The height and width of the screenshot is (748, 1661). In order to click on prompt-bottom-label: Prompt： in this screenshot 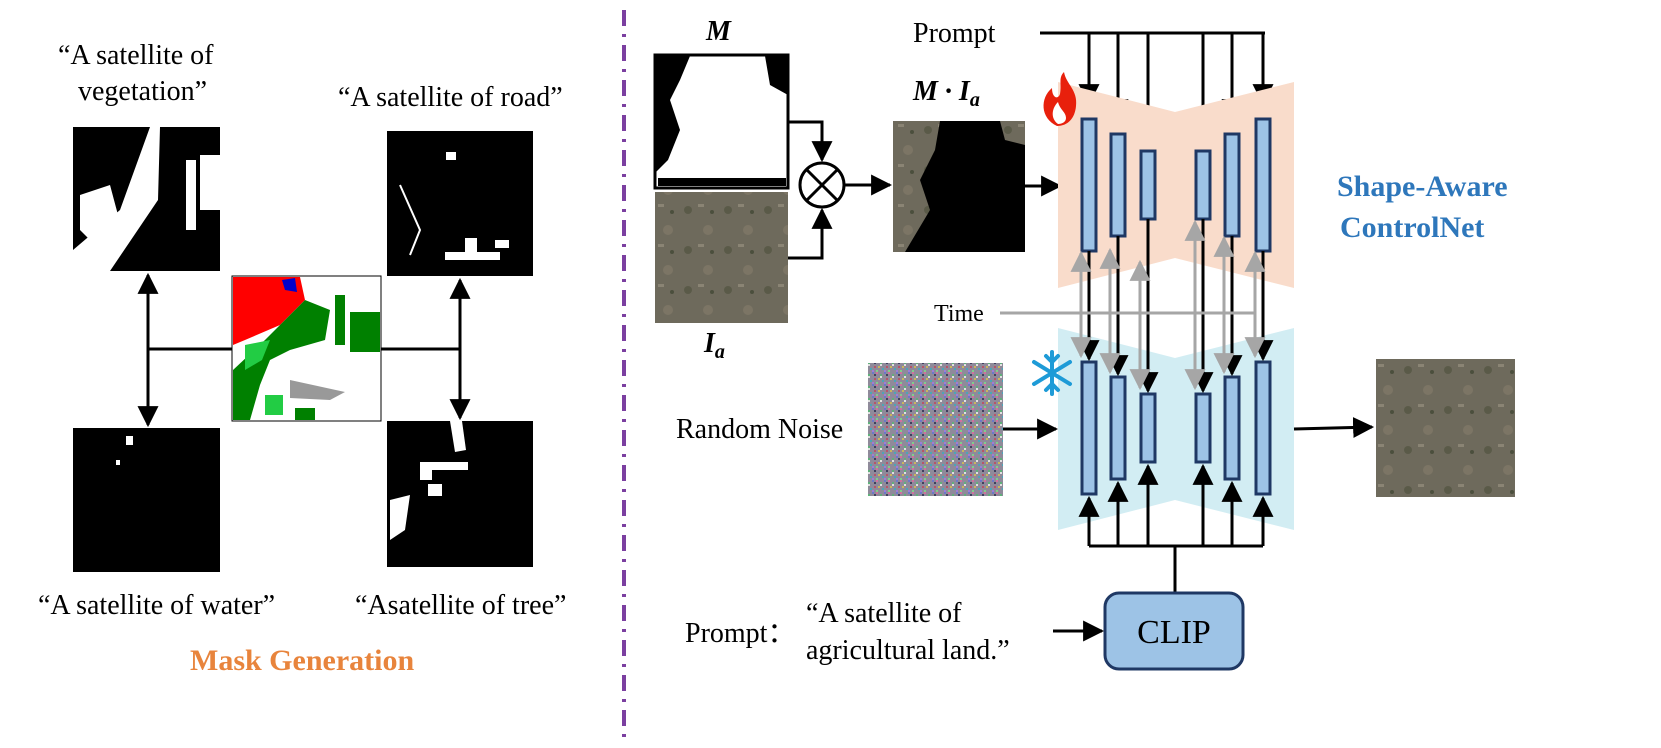, I will do `click(740, 633)`.